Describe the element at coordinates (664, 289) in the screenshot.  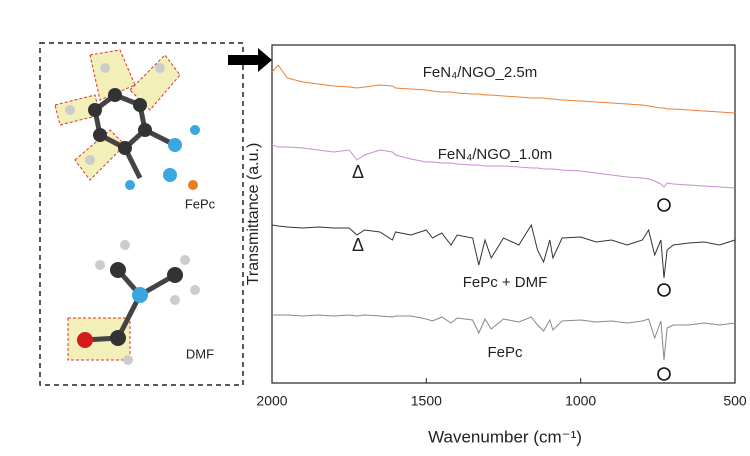
I see `marker-circles` at that location.